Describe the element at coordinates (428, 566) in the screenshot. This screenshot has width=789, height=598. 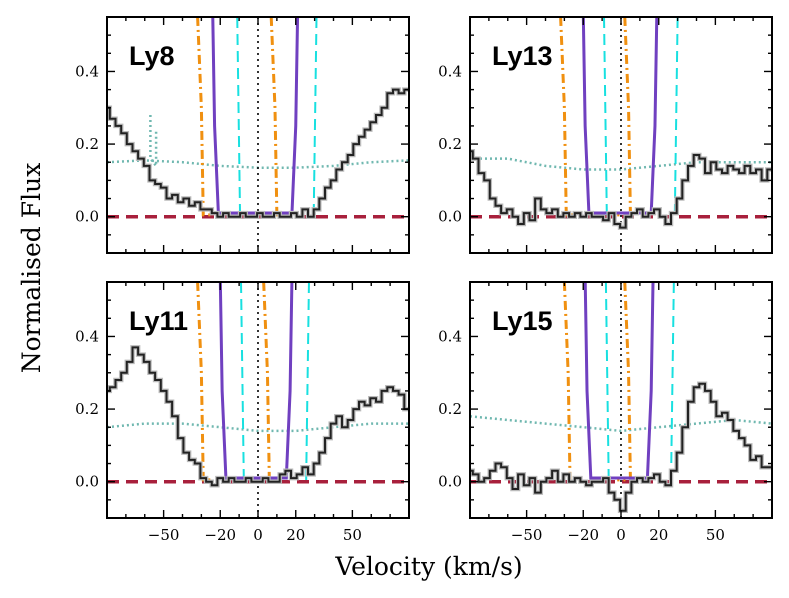
I see `x-axis-title: Velocity (km/s)` at that location.